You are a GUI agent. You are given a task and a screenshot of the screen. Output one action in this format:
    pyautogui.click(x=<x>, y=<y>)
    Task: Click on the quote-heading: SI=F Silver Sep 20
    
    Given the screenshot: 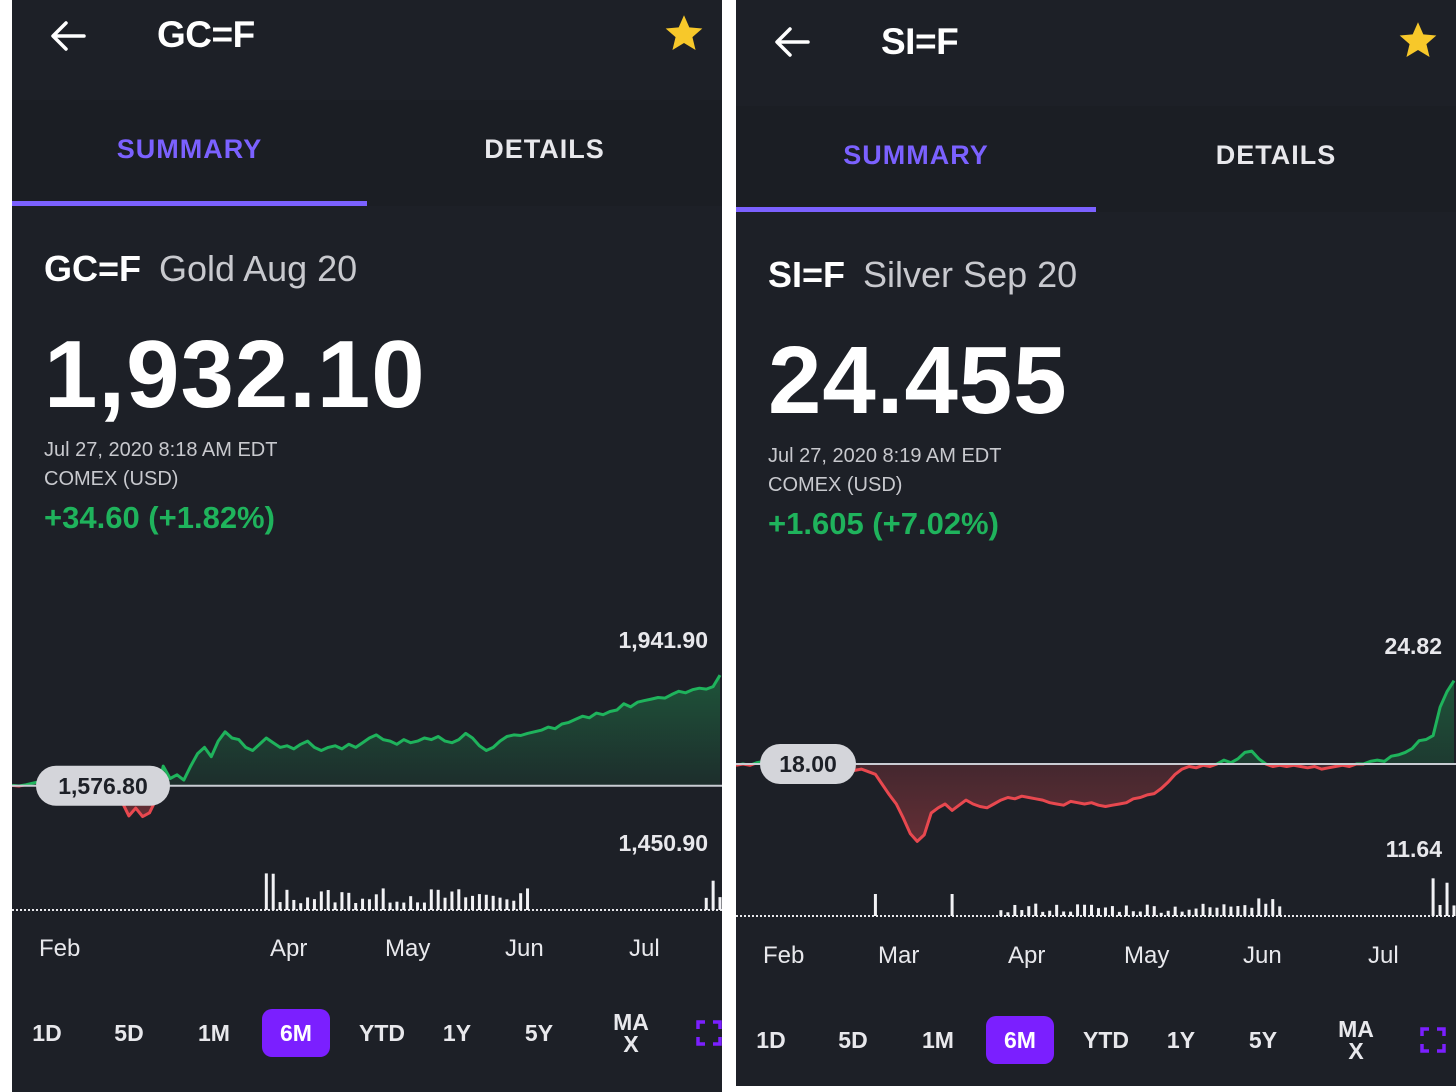 What is the action you would take?
    pyautogui.click(x=922, y=275)
    